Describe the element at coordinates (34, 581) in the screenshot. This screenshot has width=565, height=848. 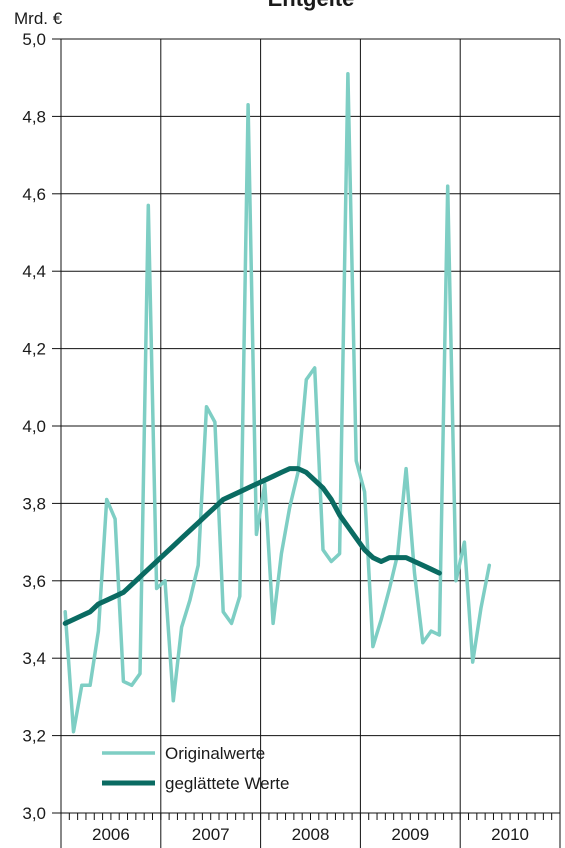
I see `y-tick-label: 3,6` at that location.